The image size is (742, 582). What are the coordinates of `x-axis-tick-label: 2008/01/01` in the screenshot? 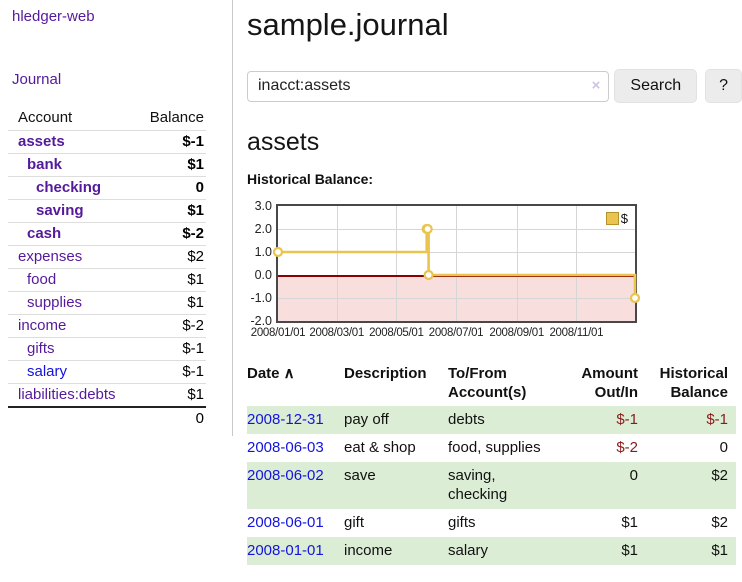 It's located at (278, 333).